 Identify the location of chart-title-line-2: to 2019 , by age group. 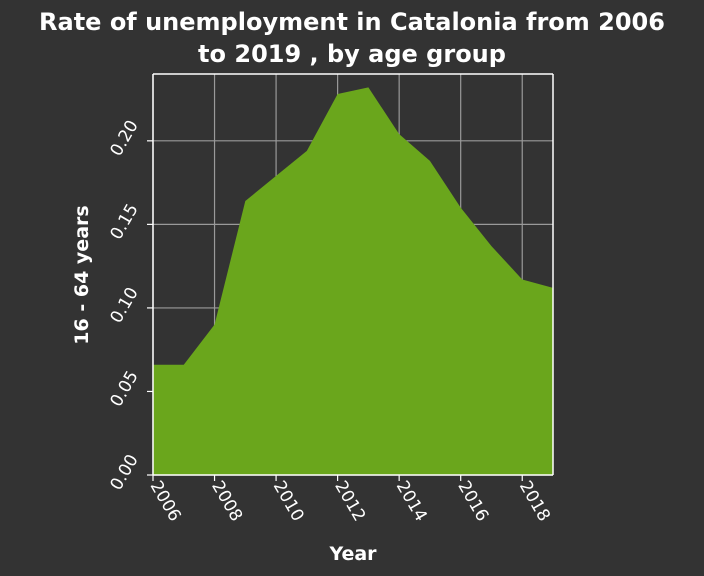
(352, 54).